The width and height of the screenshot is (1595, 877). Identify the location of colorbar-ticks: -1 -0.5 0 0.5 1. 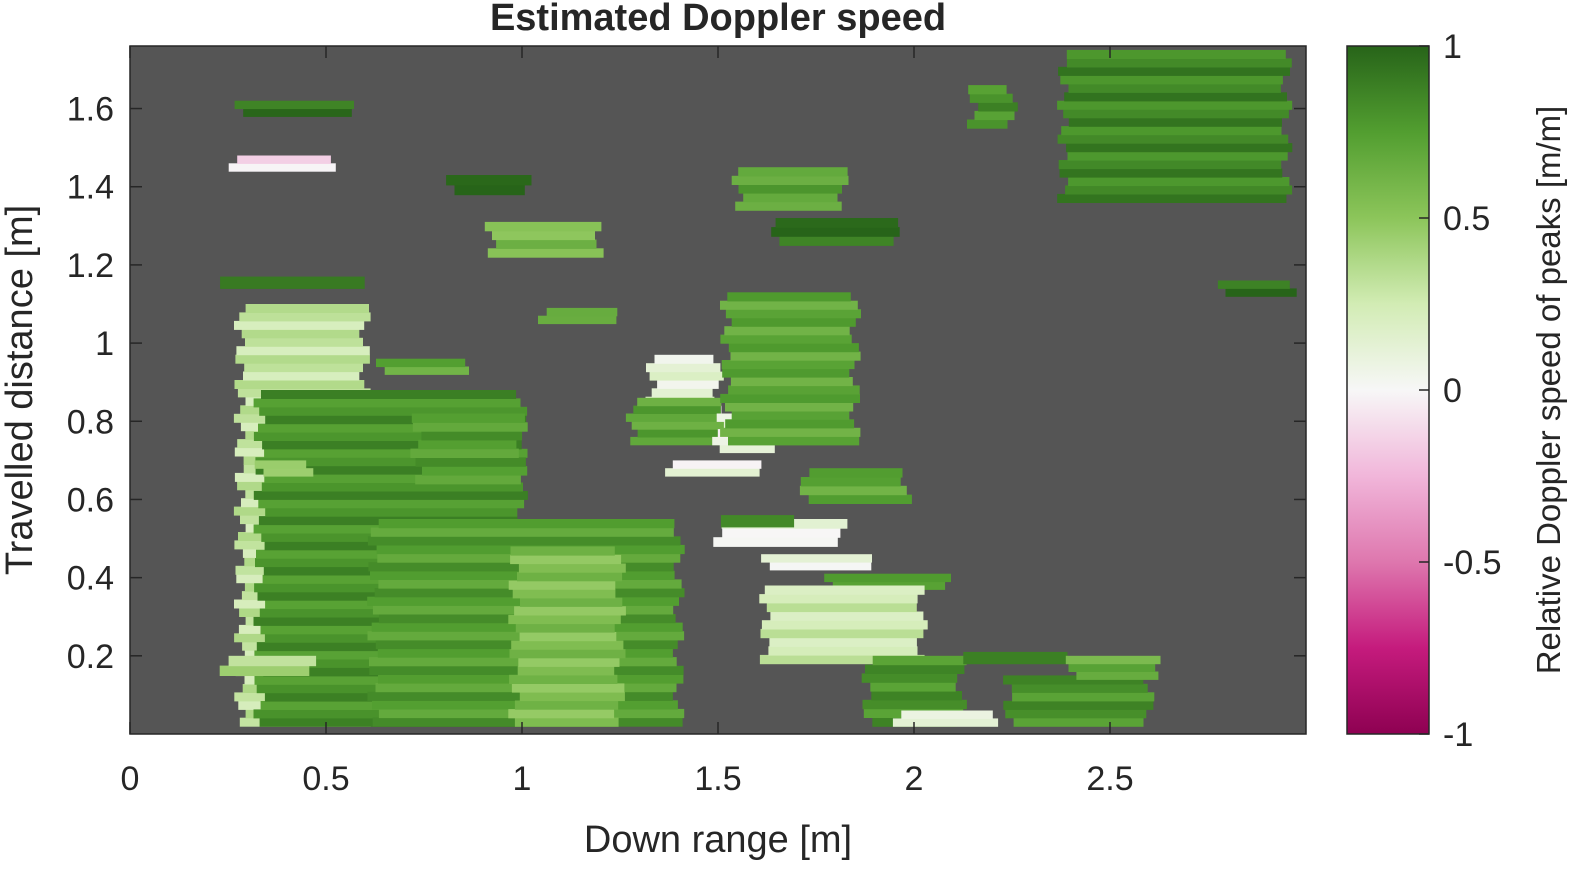
(1460, 391).